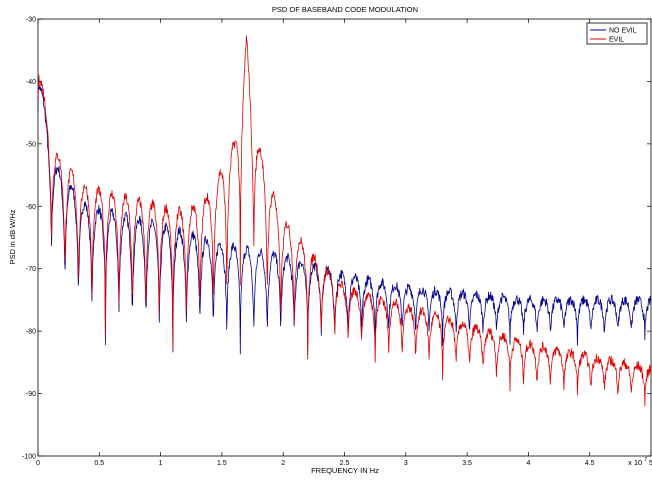 This screenshot has width=652, height=484. I want to click on y-tick-label: -50, so click(31, 144).